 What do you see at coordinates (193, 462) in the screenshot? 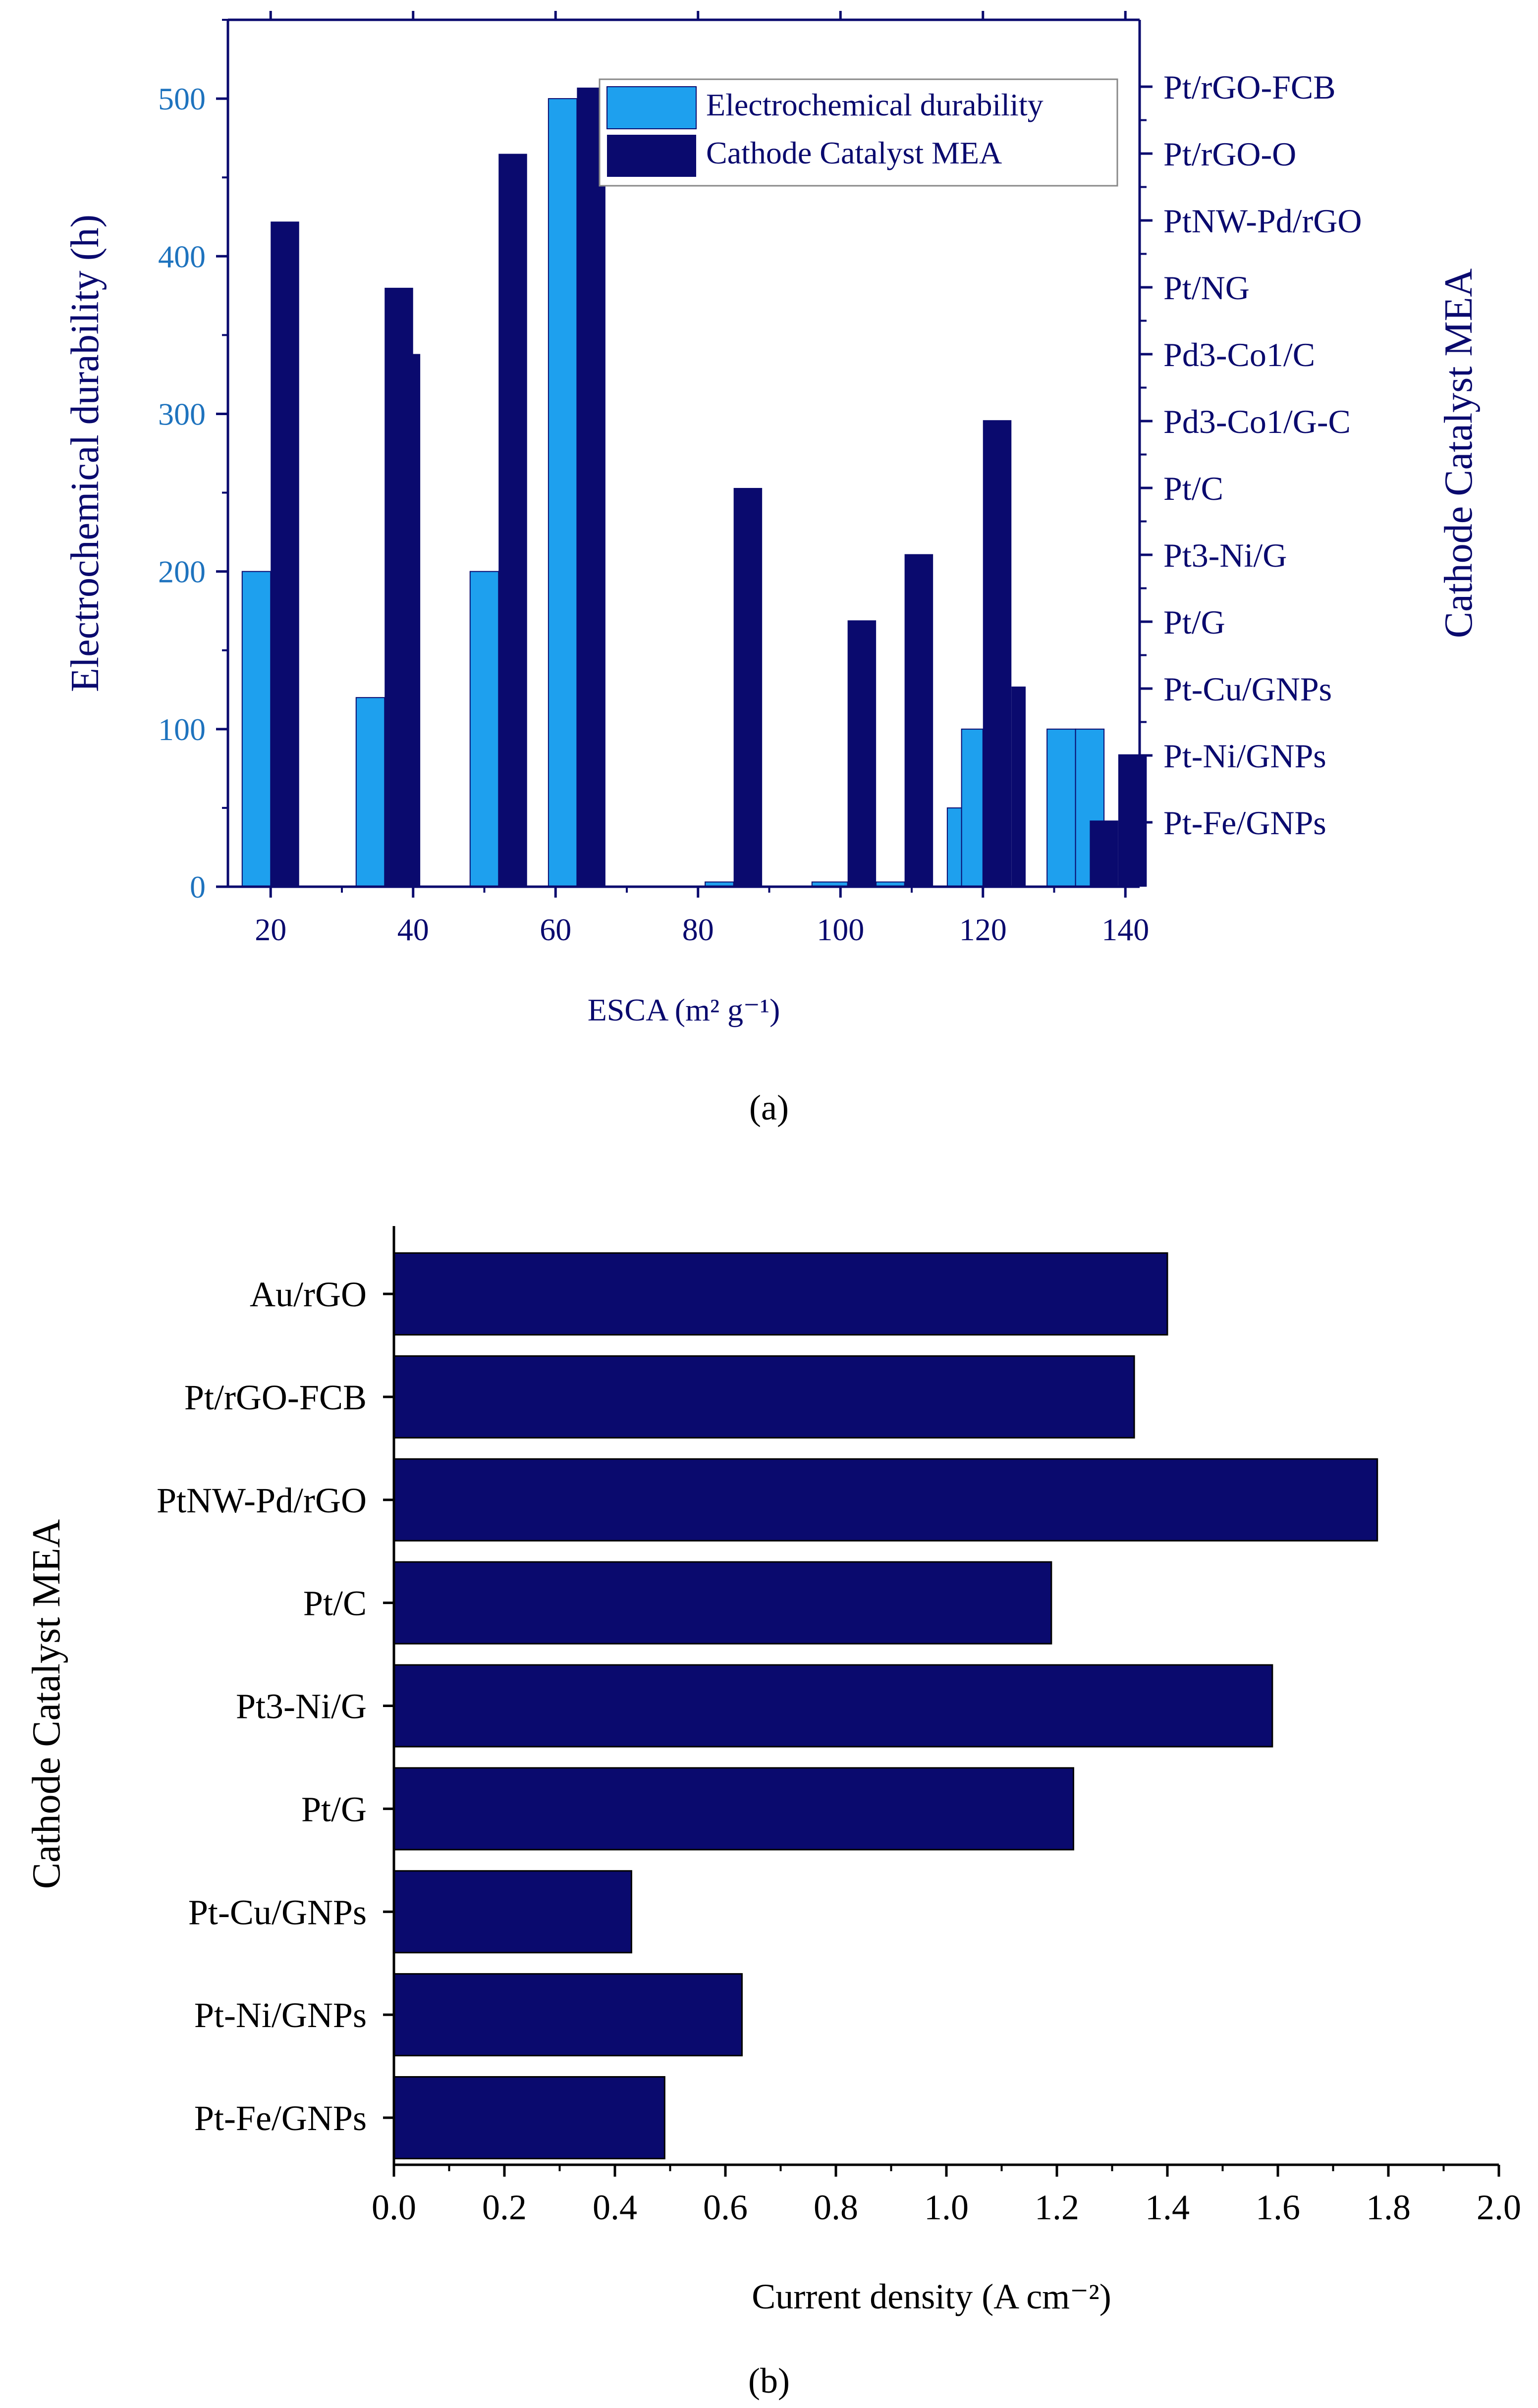
I see `y-ticks: 0 100 200 300 400 500` at bounding box center [193, 462].